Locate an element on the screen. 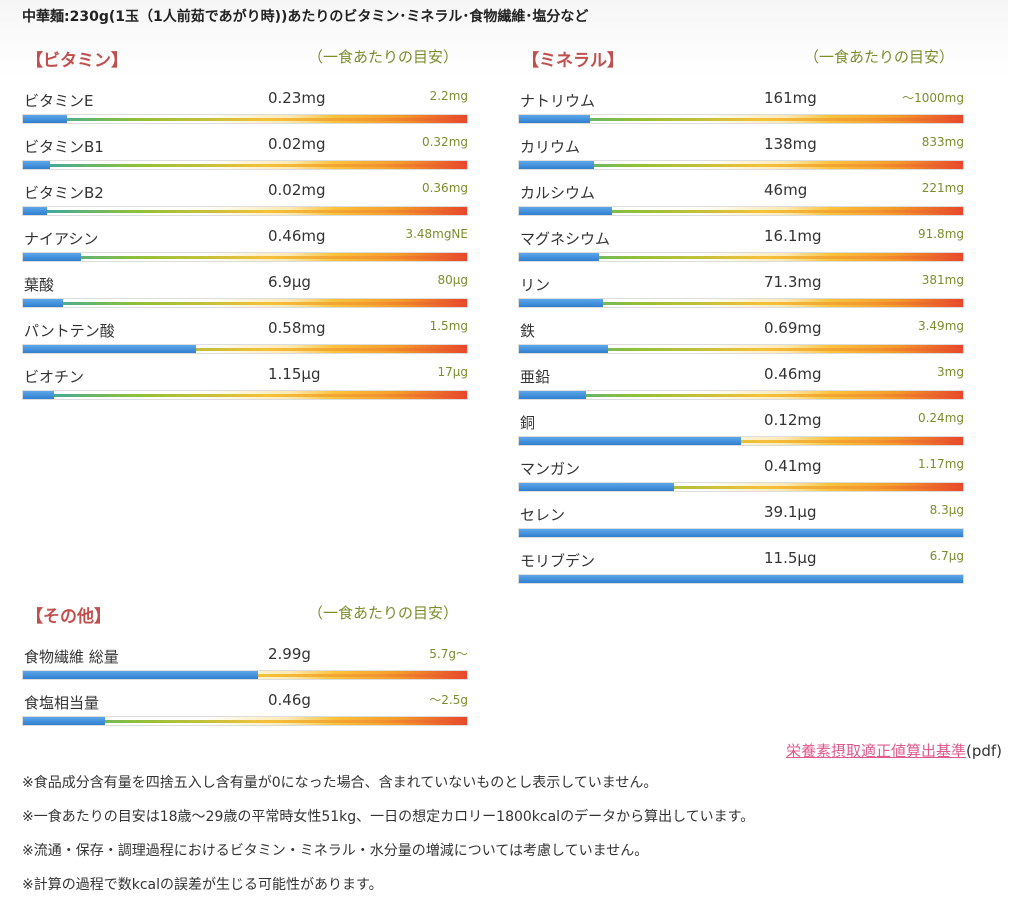 This screenshot has width=1024, height=900. nutrient-row: 食物繊維 総量 2.99g 5.7g～ is located at coordinates (245, 665).